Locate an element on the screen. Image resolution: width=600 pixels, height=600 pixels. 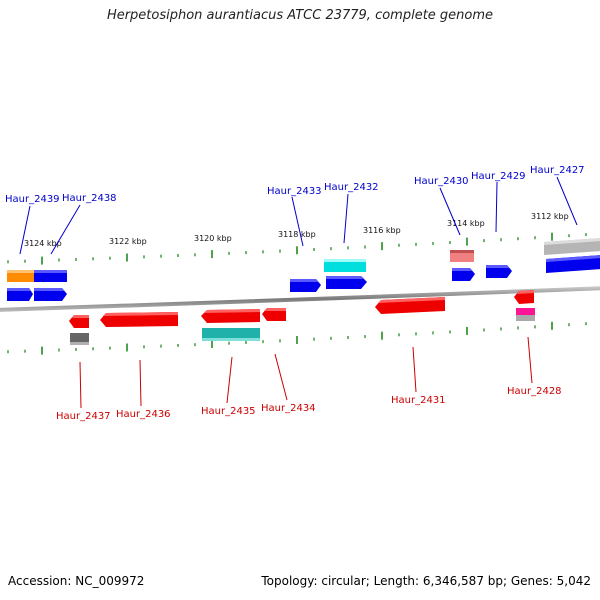
kbp-label: 3118 kbp is located at coordinates (297, 234).